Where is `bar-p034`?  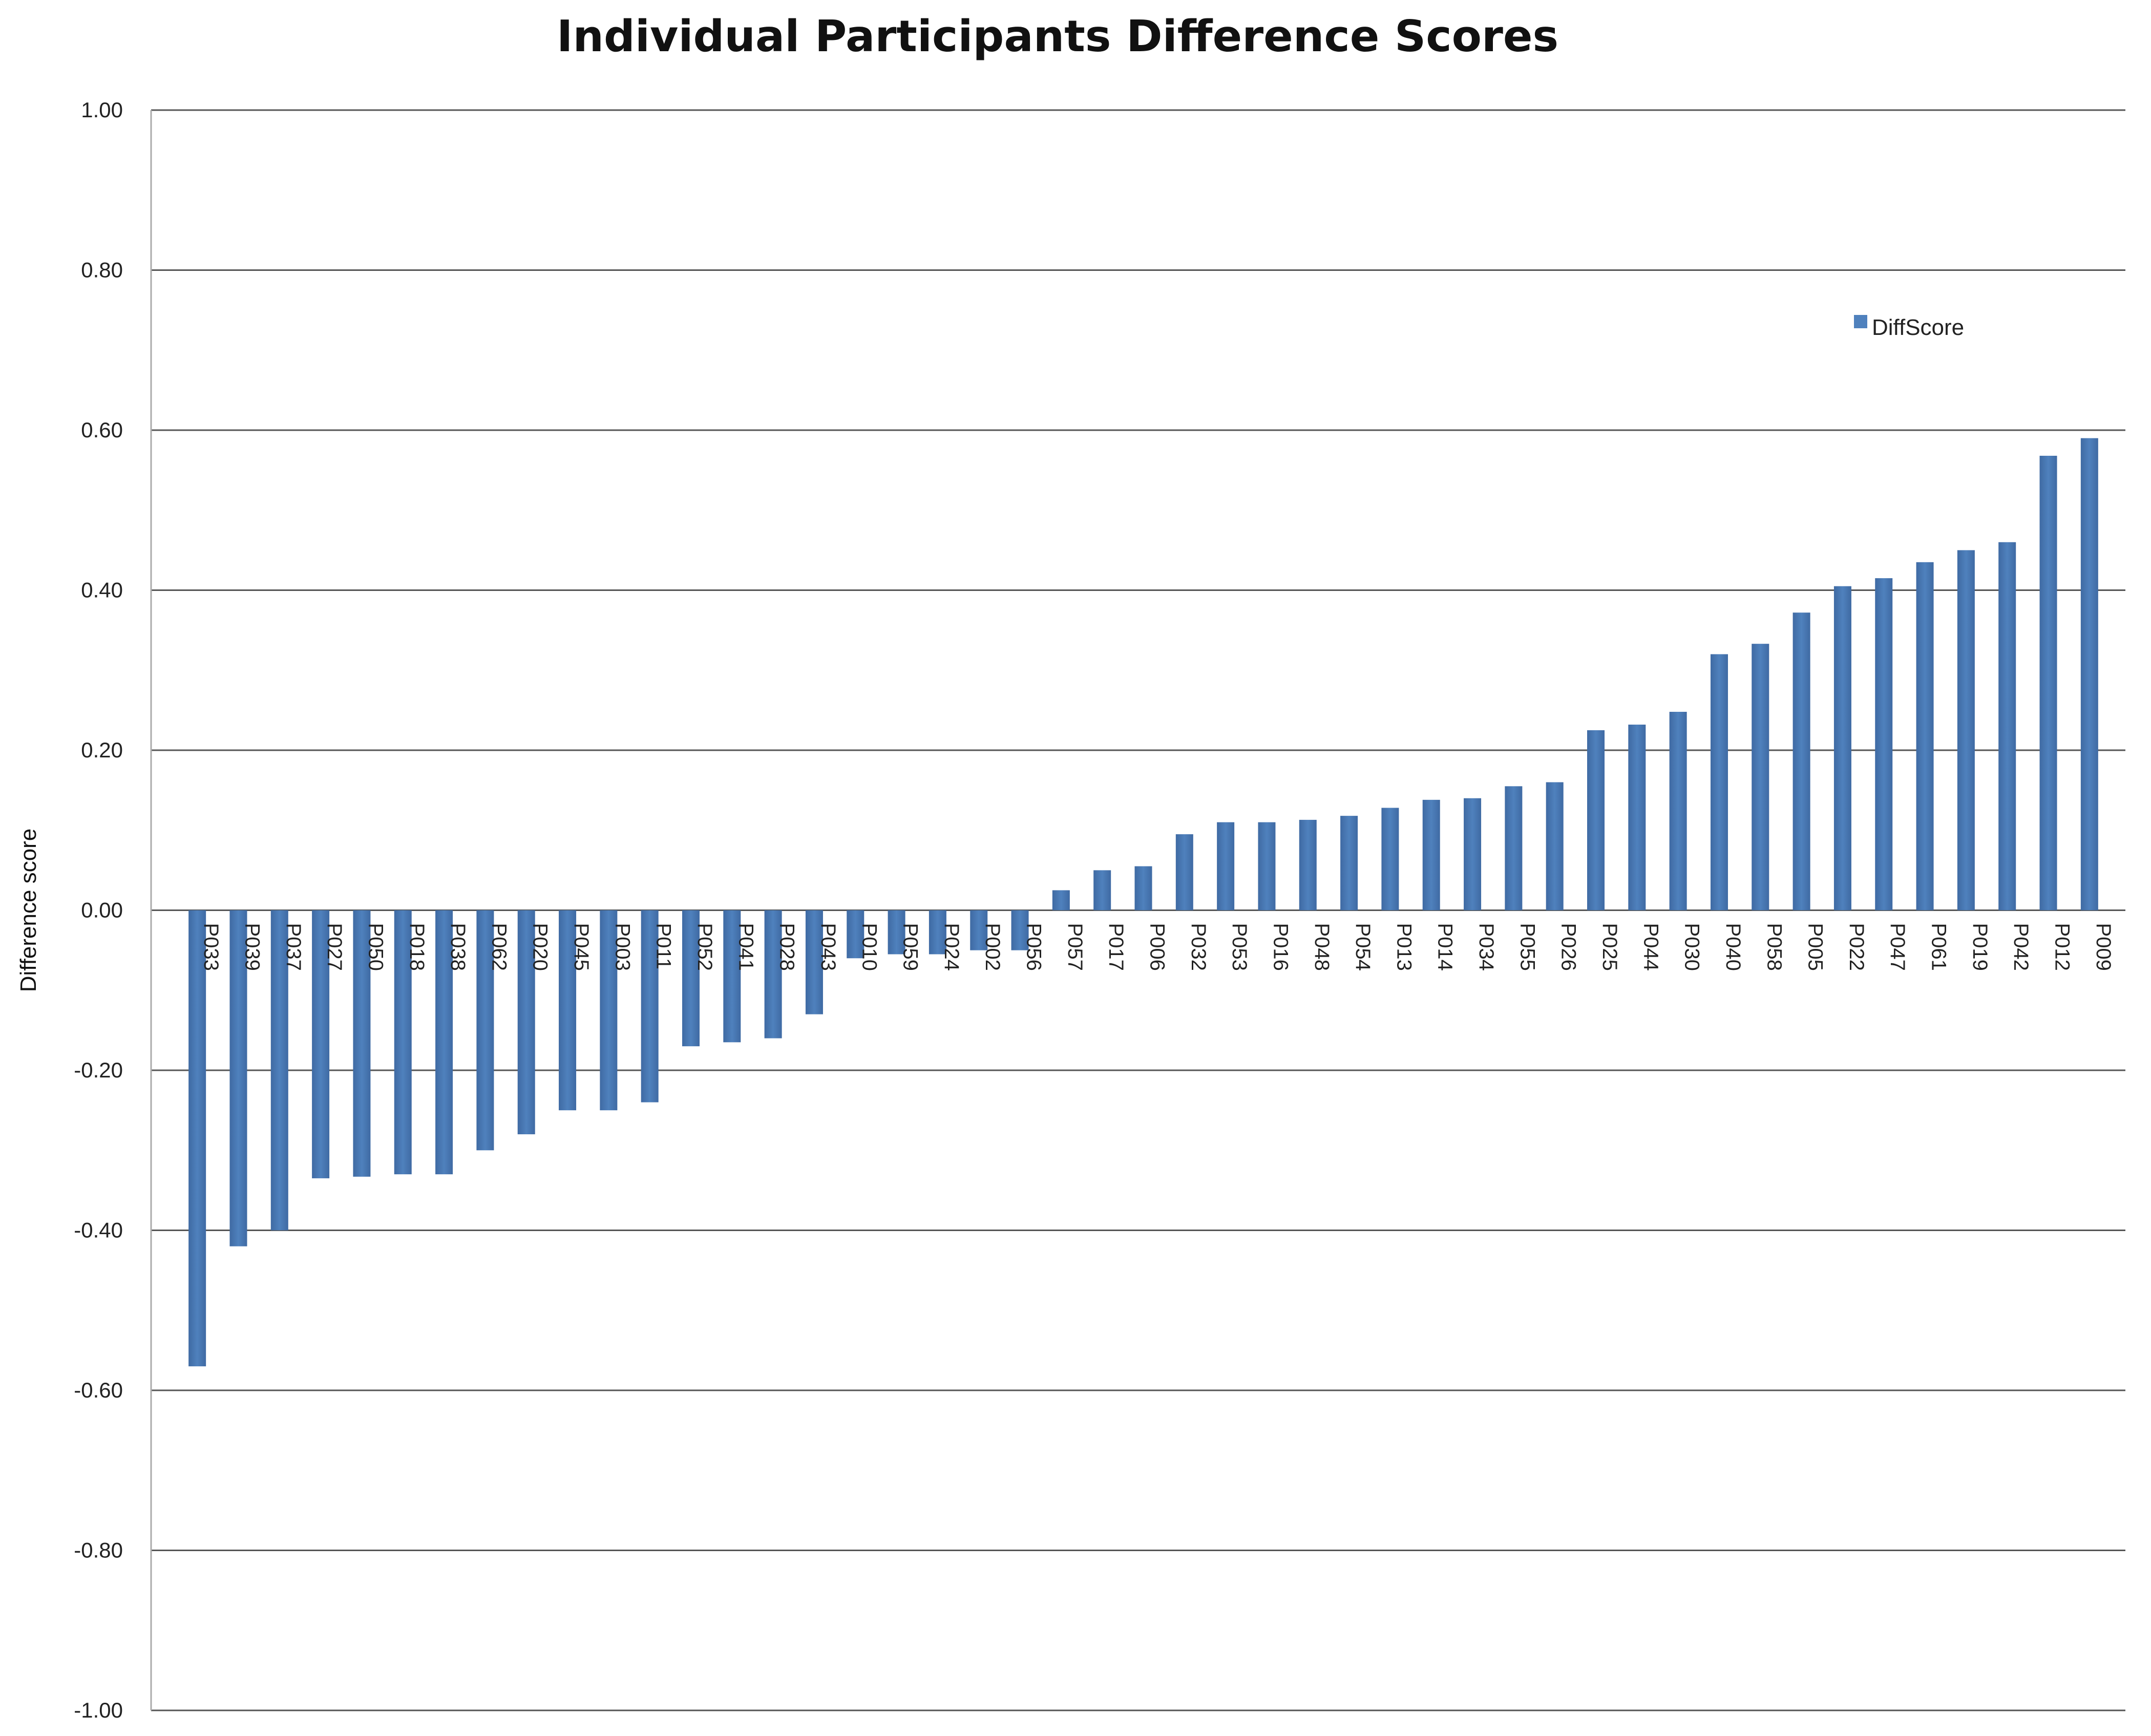
bar-p034 is located at coordinates (1473, 855).